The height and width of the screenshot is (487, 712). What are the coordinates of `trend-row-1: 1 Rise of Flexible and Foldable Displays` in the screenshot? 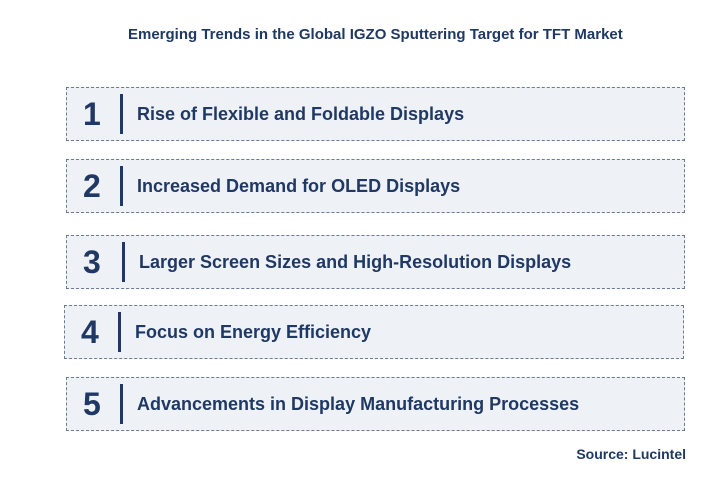 It's located at (375, 114).